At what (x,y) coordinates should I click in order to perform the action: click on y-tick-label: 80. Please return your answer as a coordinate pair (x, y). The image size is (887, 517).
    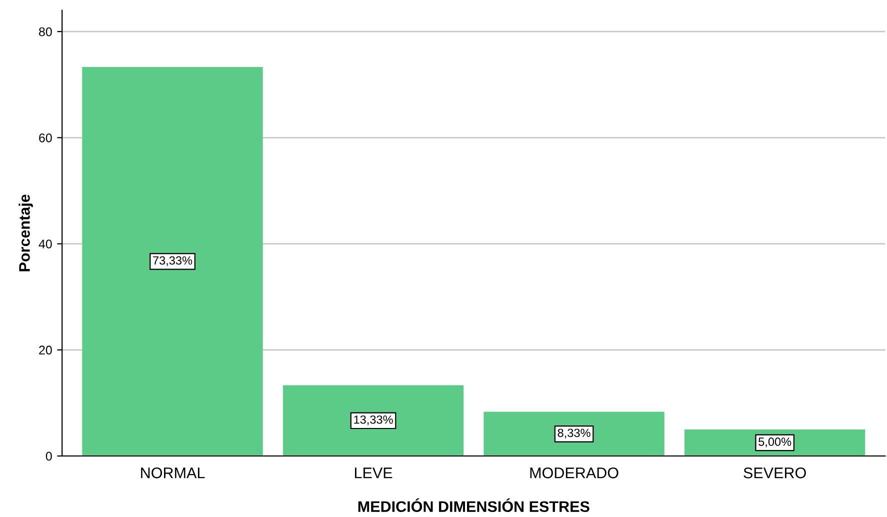
    Looking at the image, I should click on (45, 31).